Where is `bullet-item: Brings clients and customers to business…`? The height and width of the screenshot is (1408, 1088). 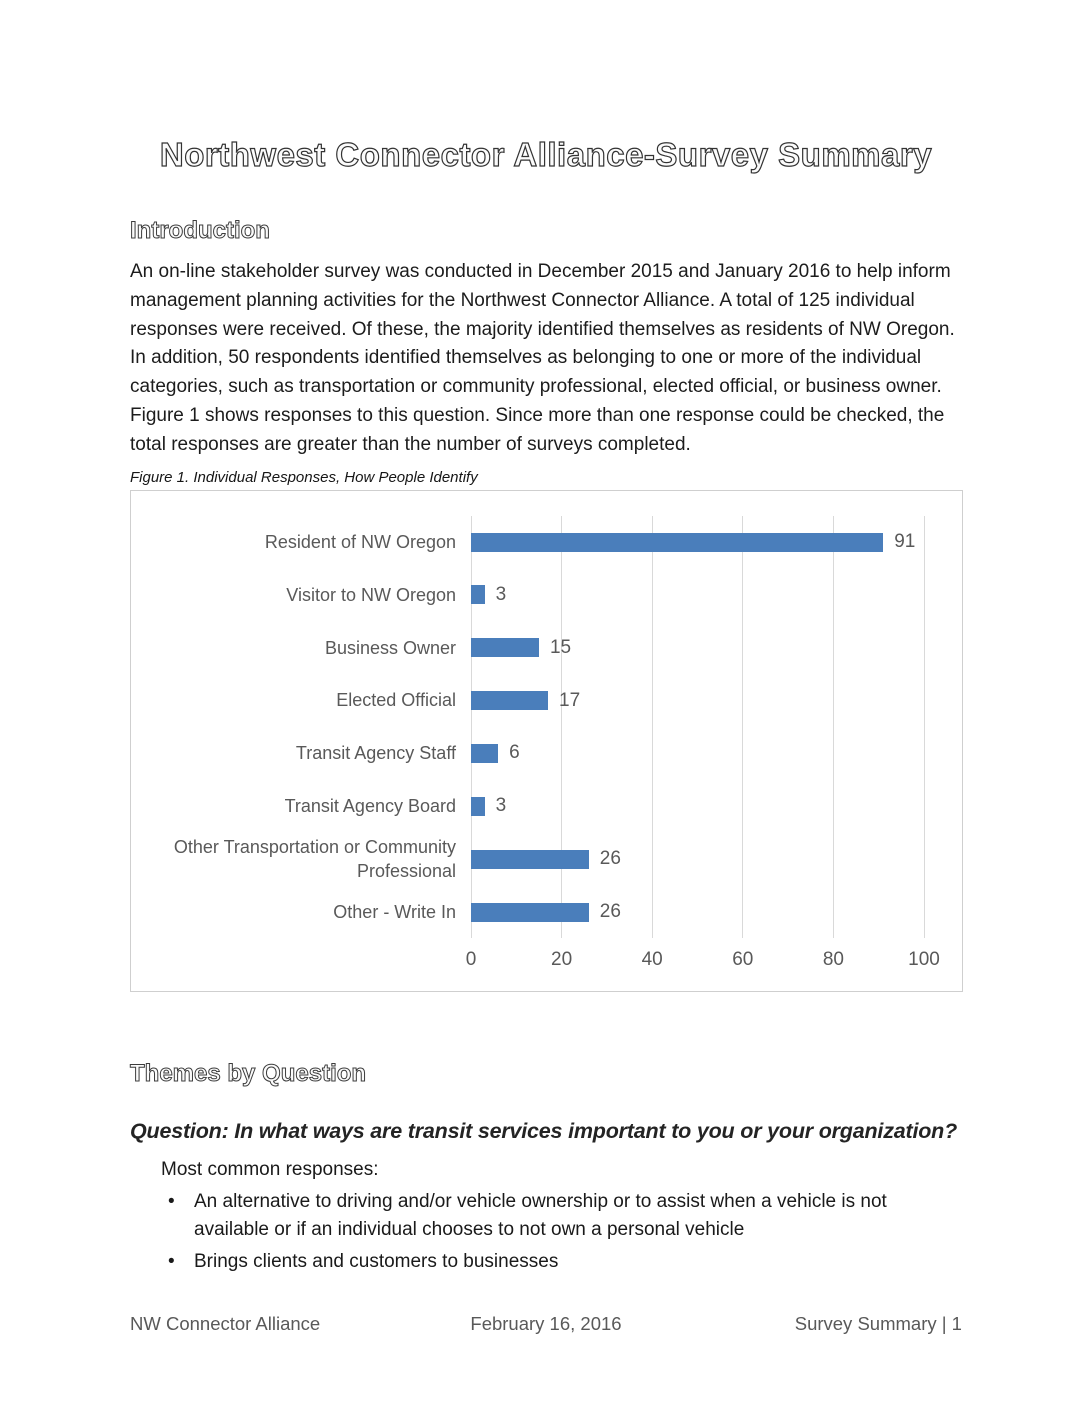 bullet-item: Brings clients and customers to business… is located at coordinates (565, 1262).